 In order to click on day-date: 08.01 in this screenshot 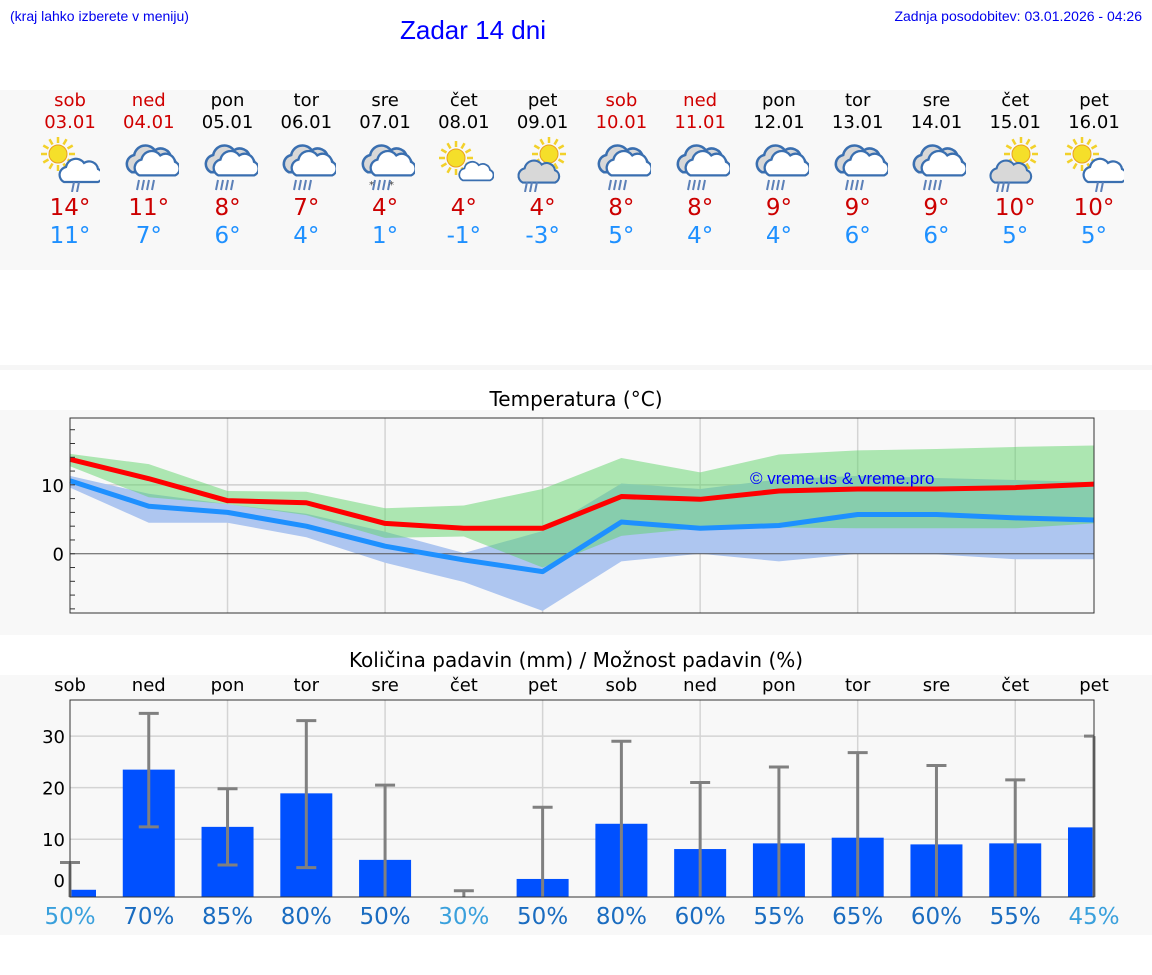, I will do `click(464, 122)`.